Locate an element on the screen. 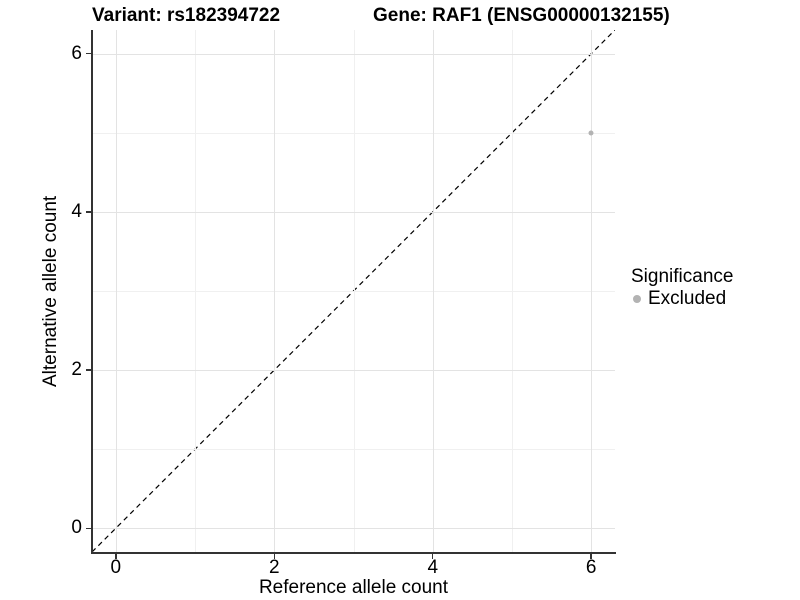  y-axis-line is located at coordinates (92, 292).